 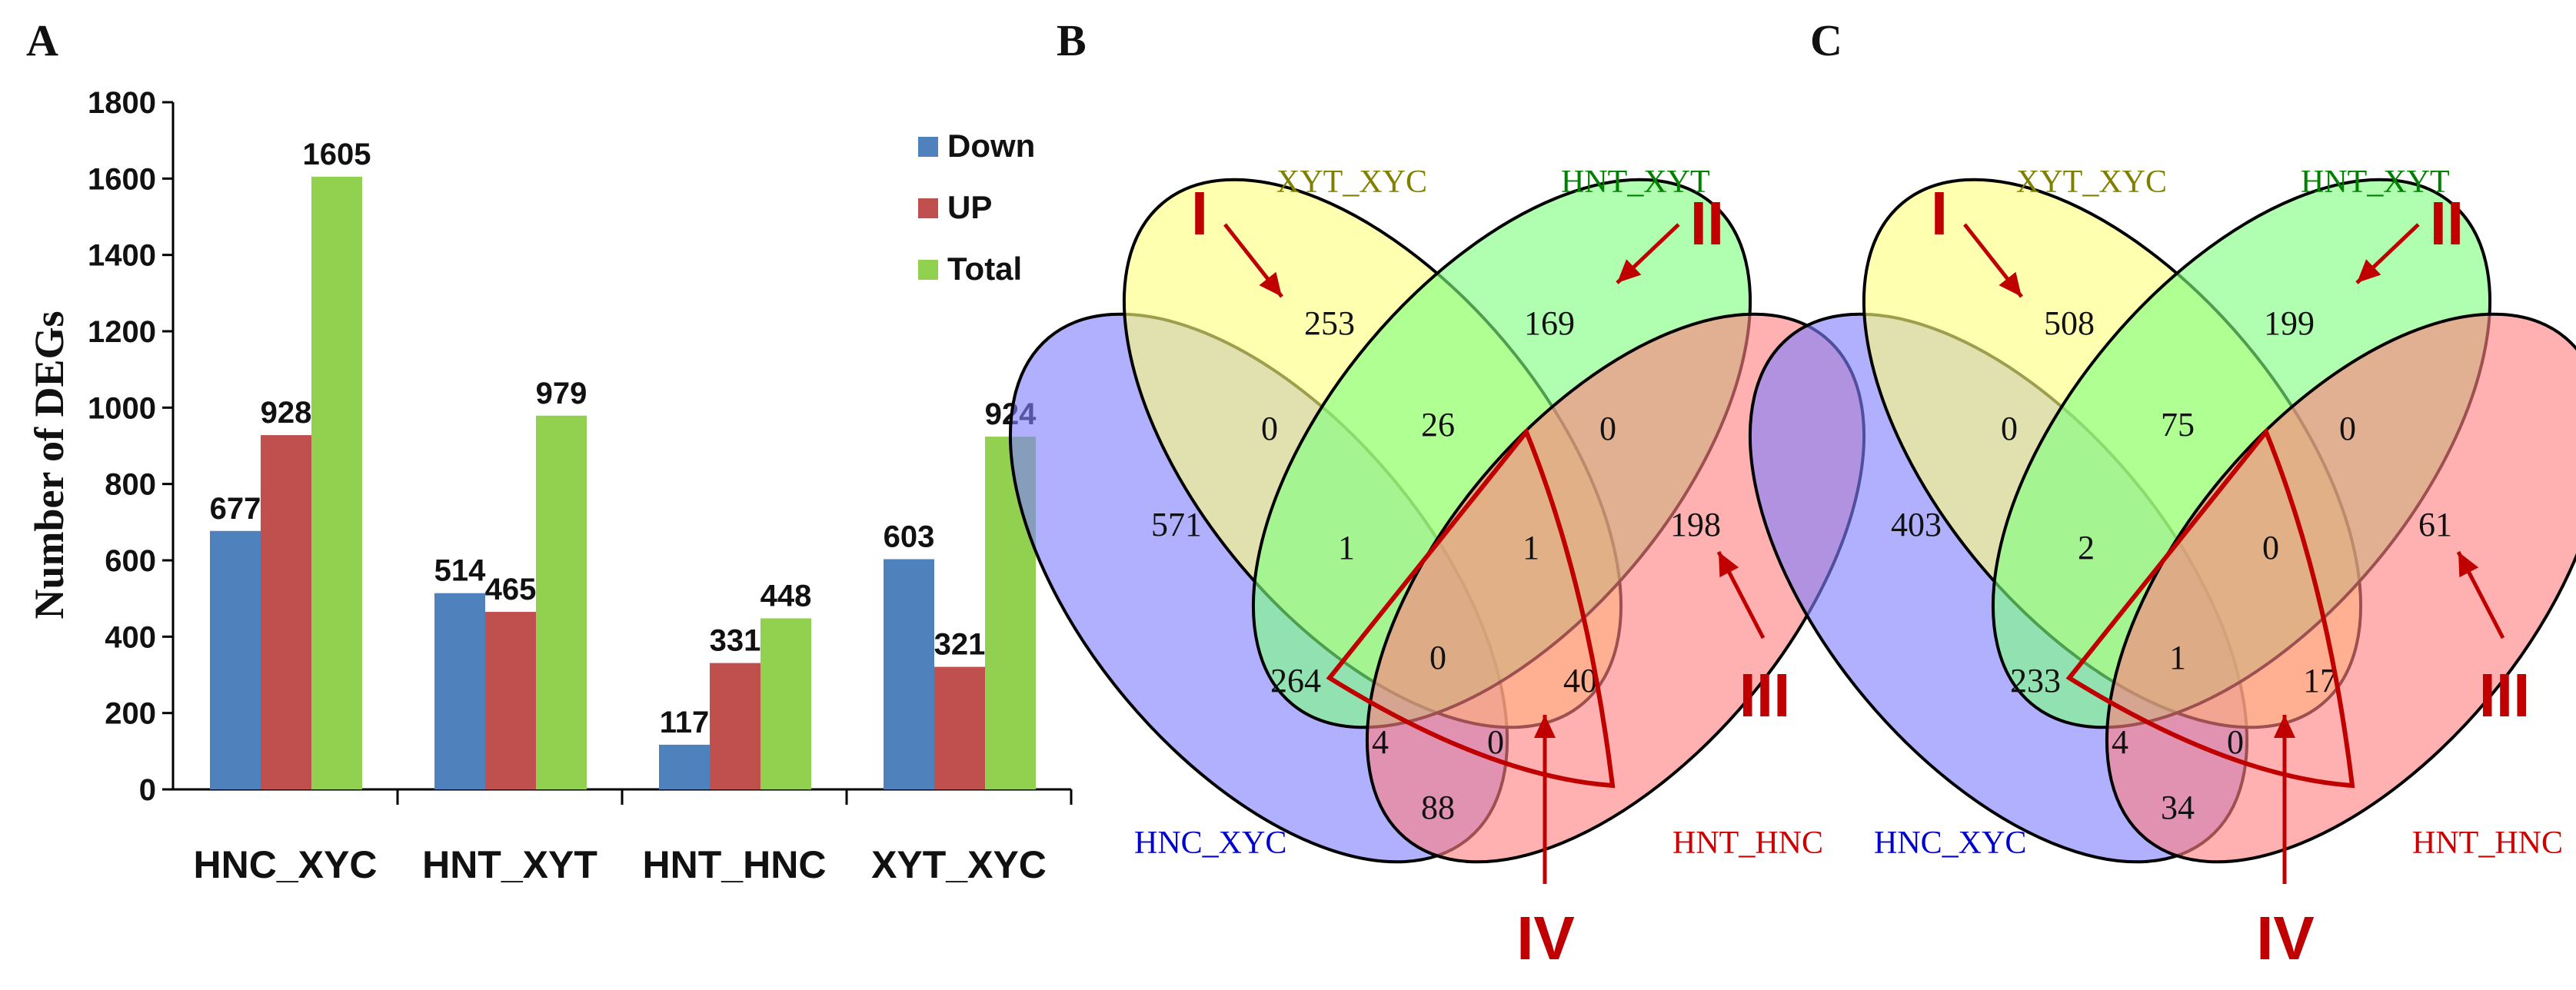 I want to click on category-label: HNT_HNC, so click(x=735, y=864).